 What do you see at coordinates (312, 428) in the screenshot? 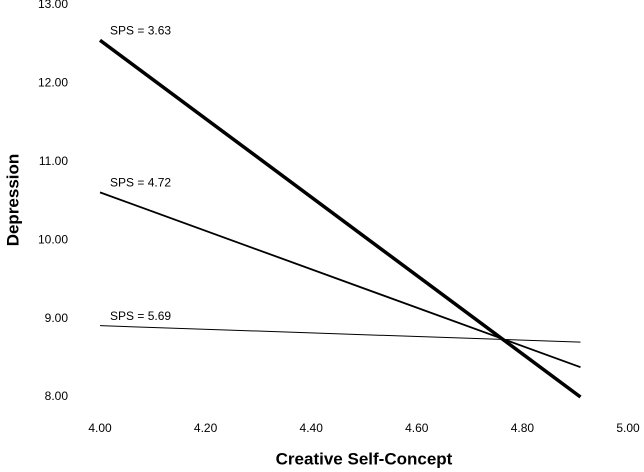
I see `x-tick-label: 4.40` at bounding box center [312, 428].